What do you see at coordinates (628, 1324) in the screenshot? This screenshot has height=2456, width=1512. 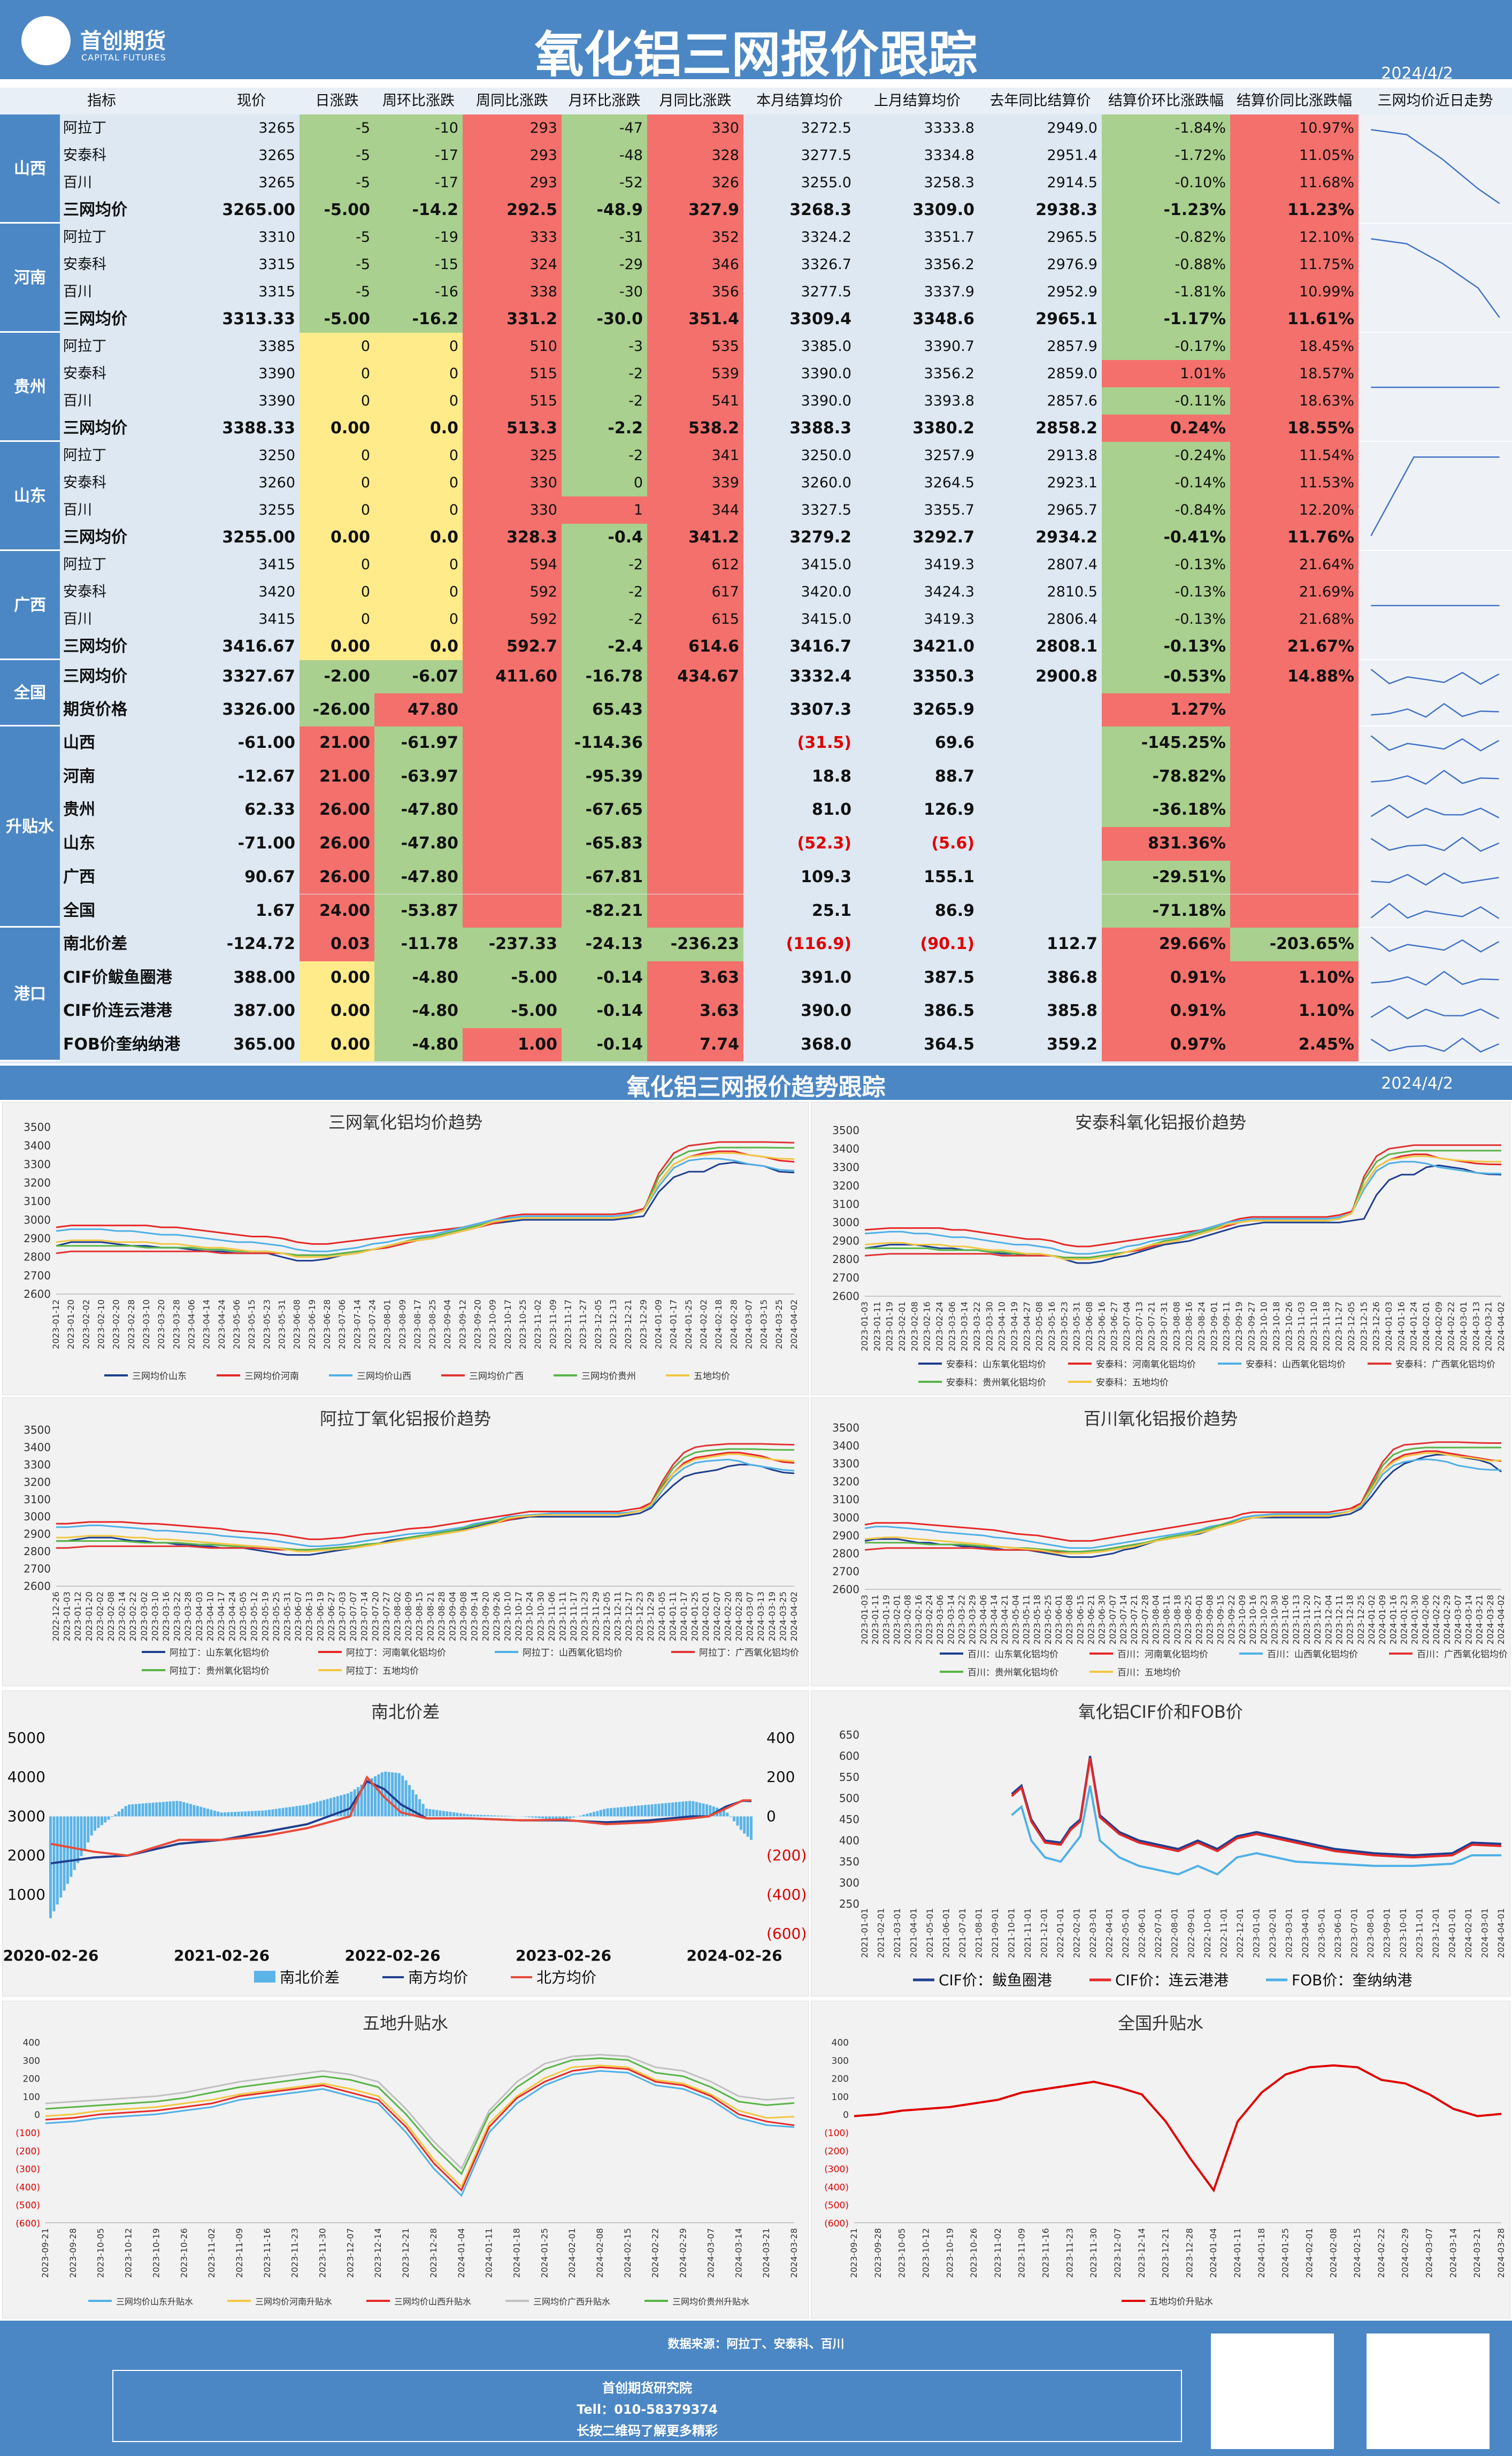 I see `x-tick-label: 2023-12-21` at bounding box center [628, 1324].